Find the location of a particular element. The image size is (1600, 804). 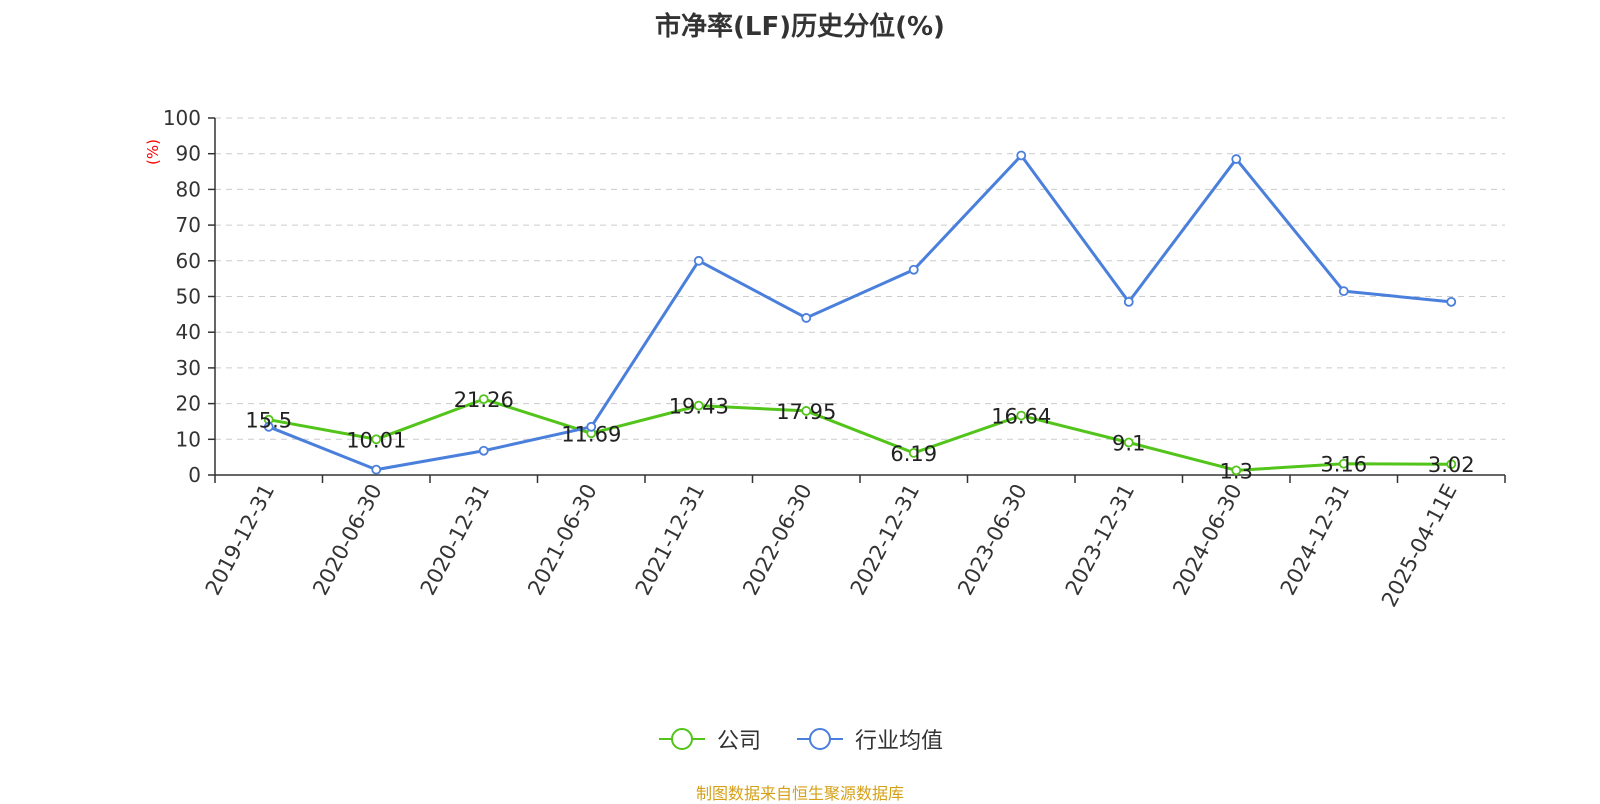

x-tick-label: 2021-12-31 is located at coordinates (670, 539).